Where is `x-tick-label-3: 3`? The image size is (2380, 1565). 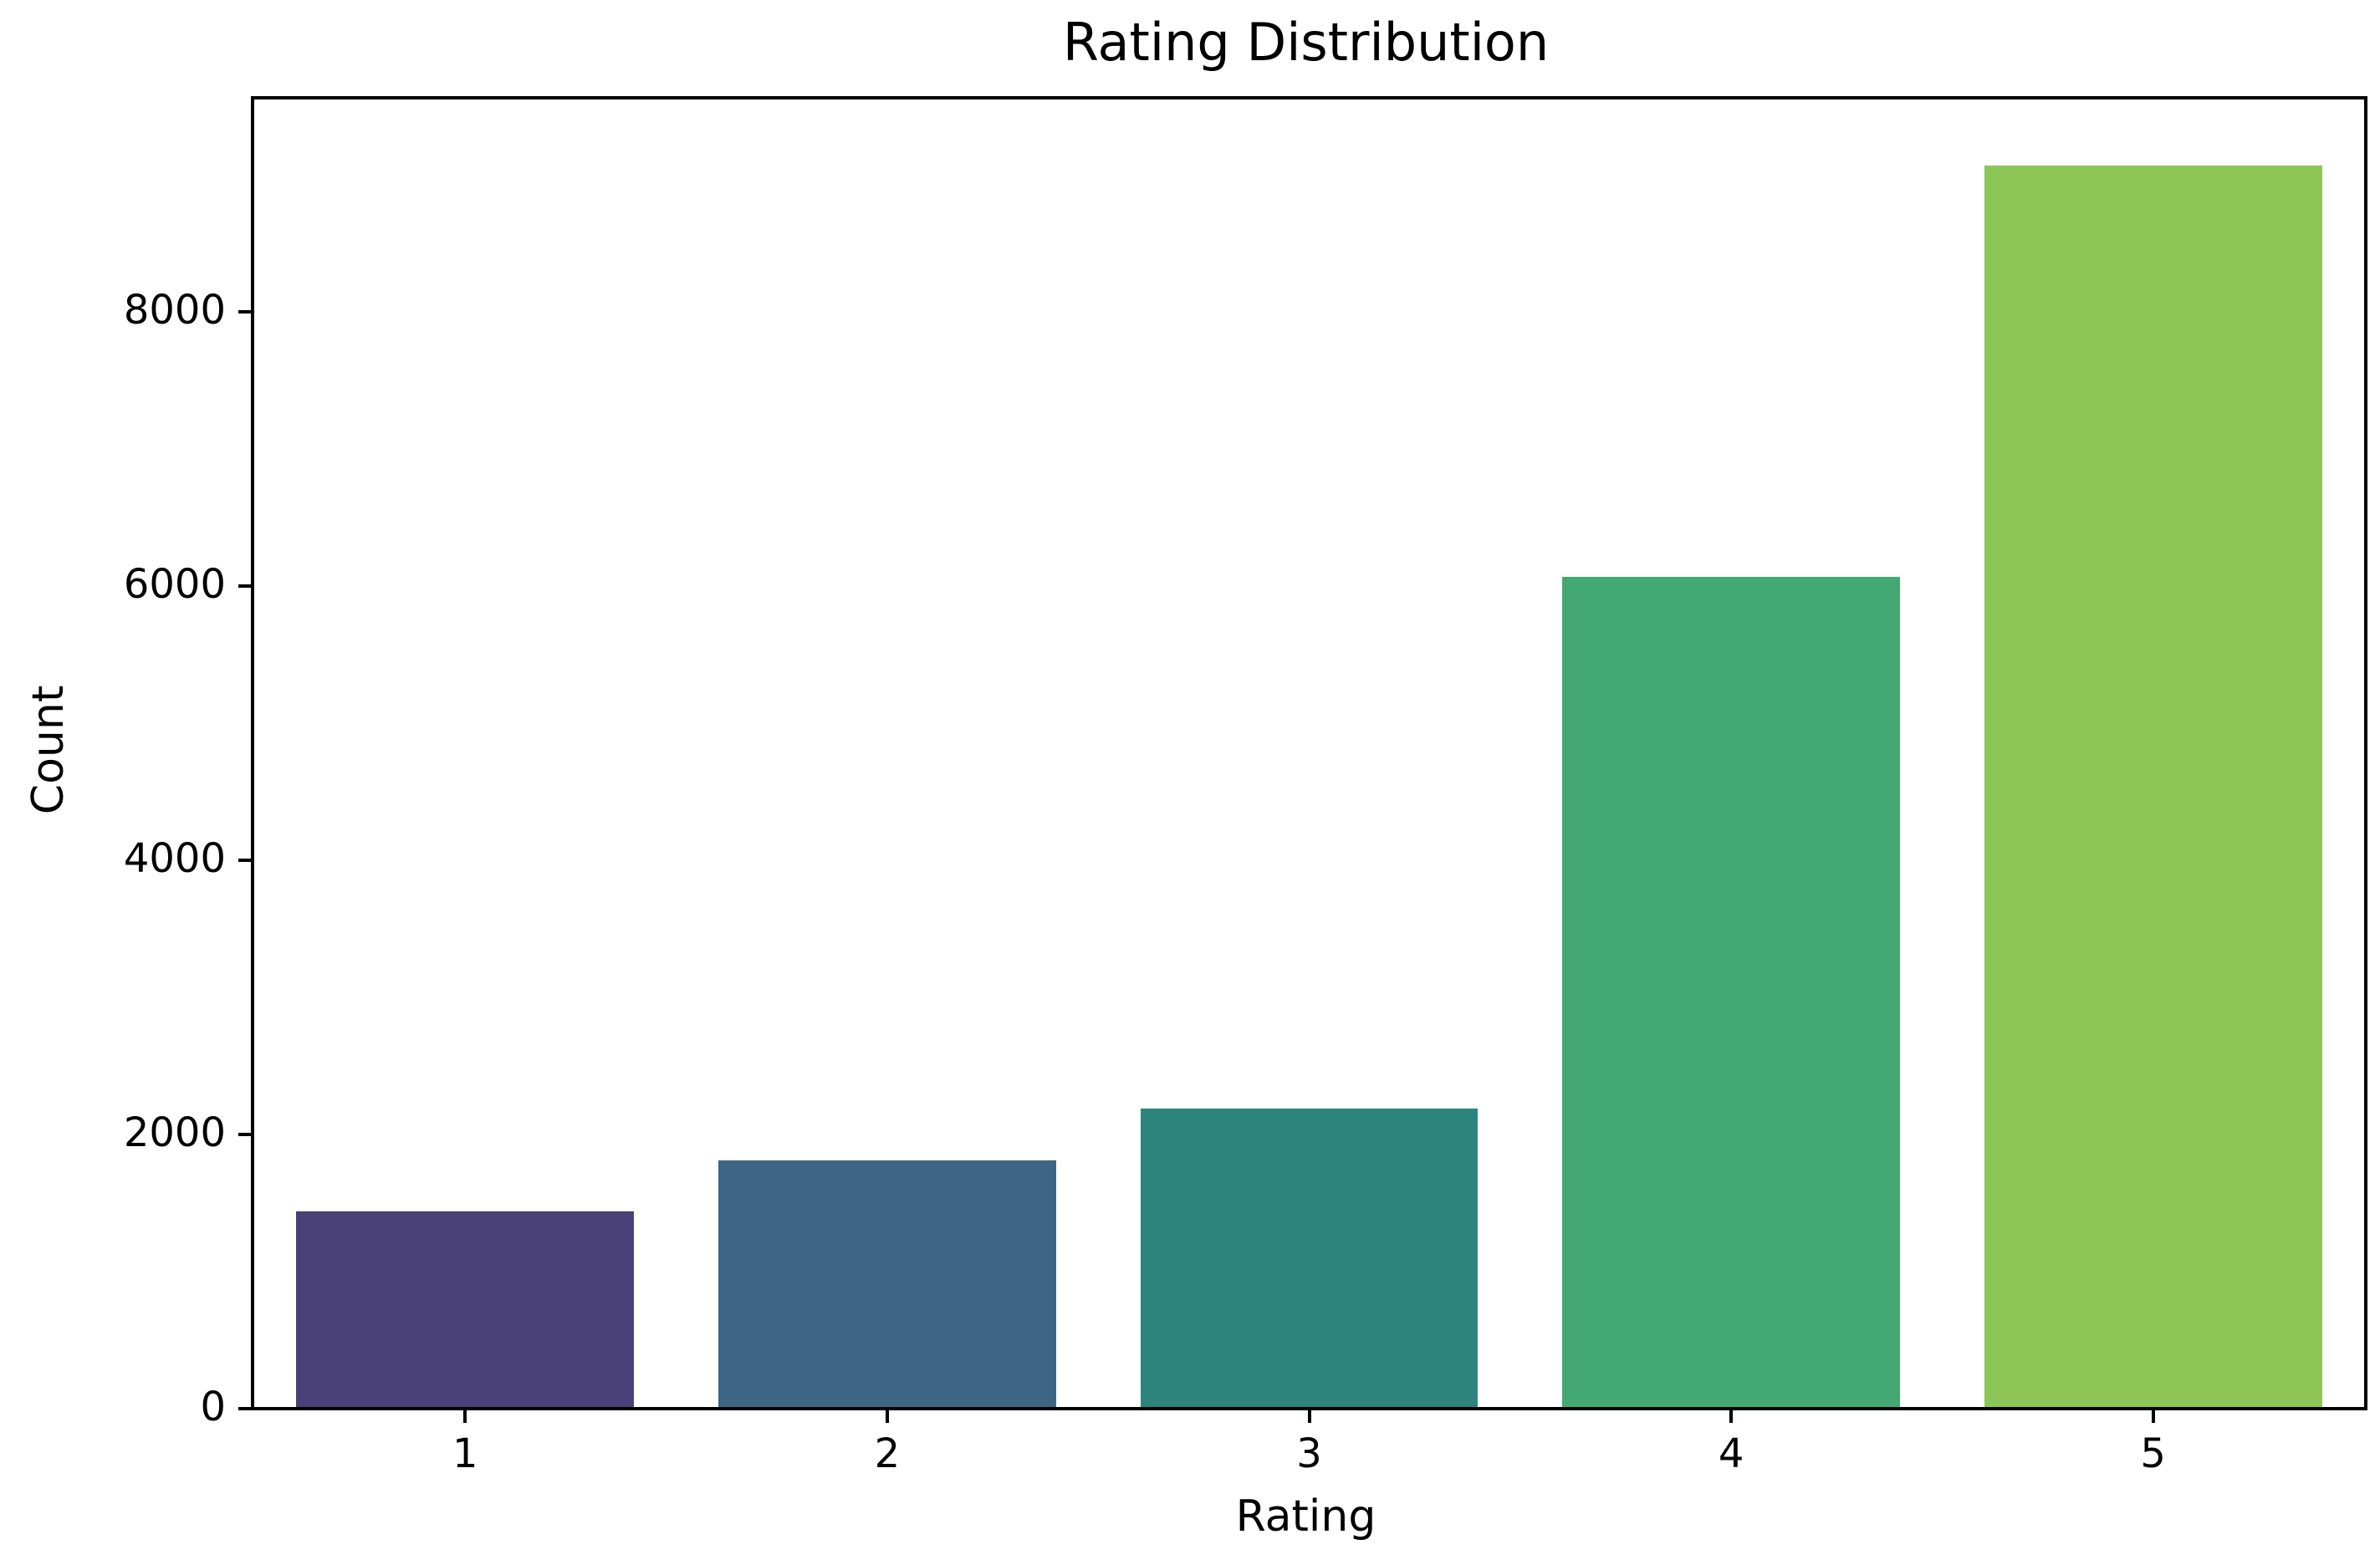
x-tick-label-3: 3 is located at coordinates (1309, 1453).